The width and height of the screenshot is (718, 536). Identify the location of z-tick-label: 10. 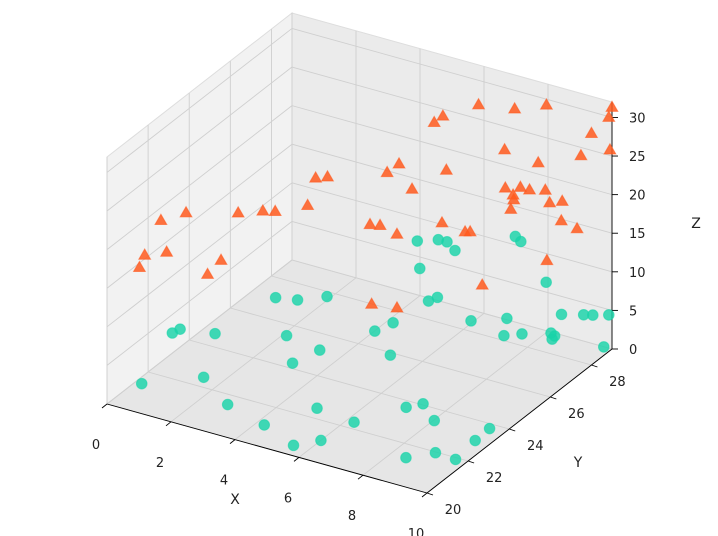
(637, 273).